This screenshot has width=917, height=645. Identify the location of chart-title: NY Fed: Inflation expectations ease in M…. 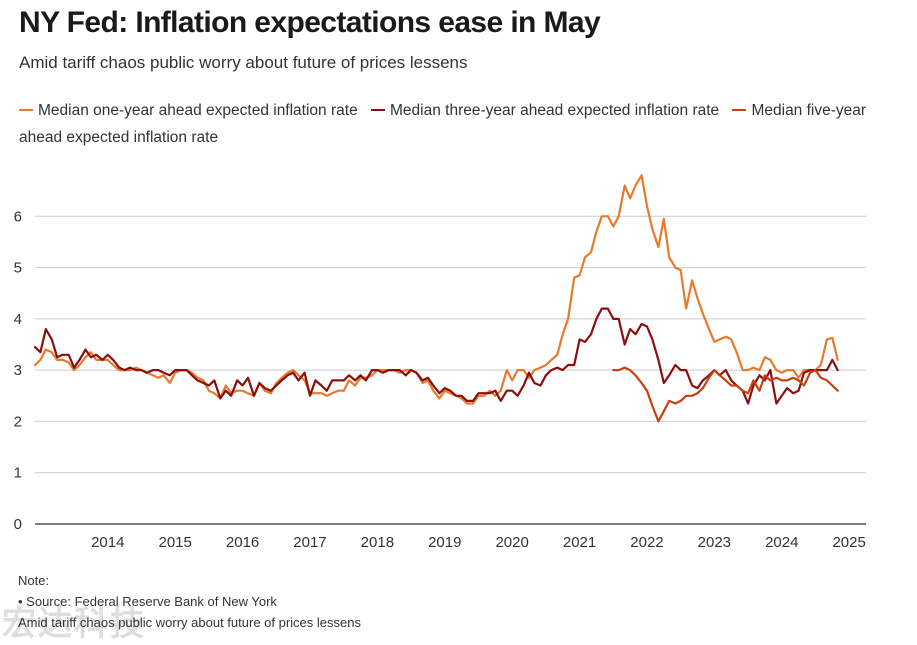
(310, 22).